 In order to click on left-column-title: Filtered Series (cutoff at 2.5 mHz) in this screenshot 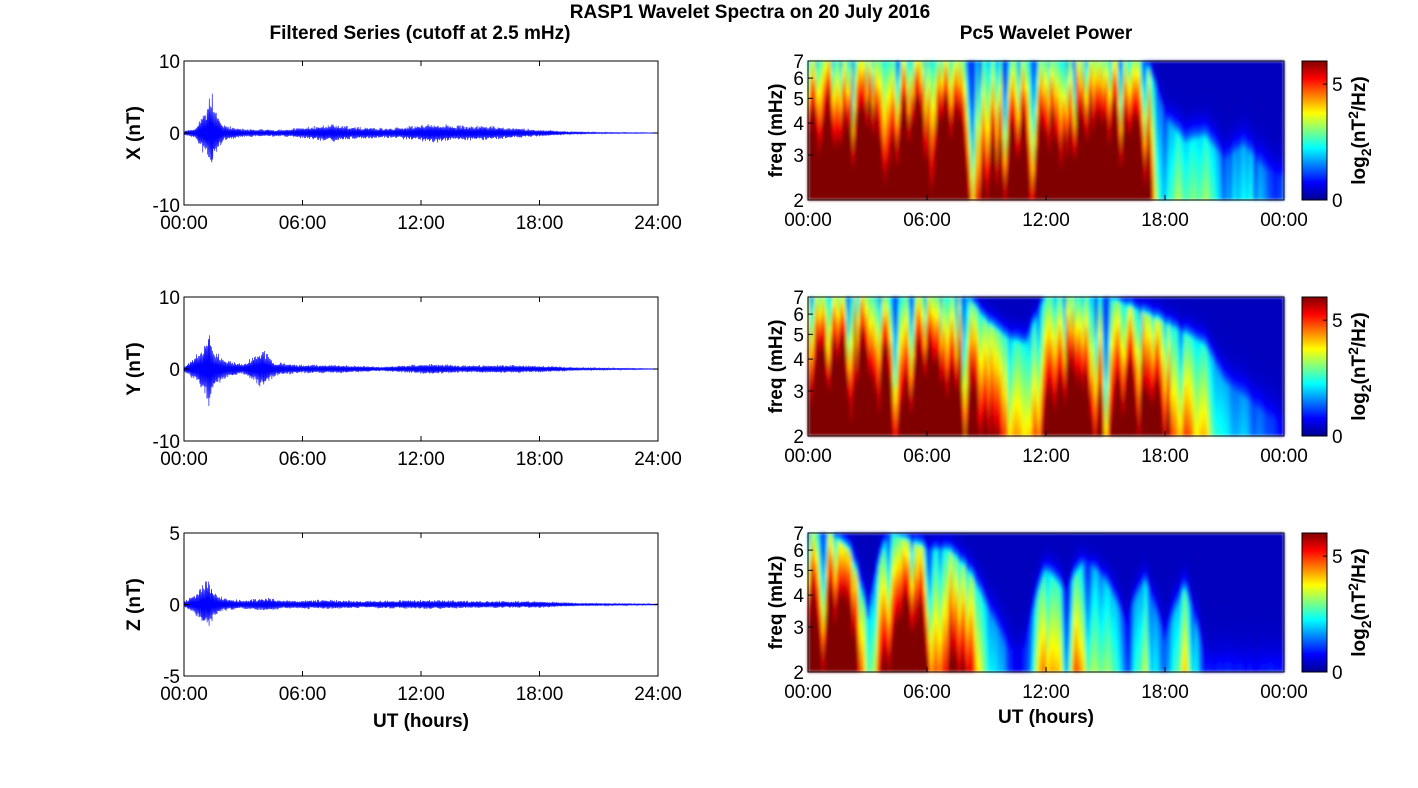, I will do `click(420, 33)`.